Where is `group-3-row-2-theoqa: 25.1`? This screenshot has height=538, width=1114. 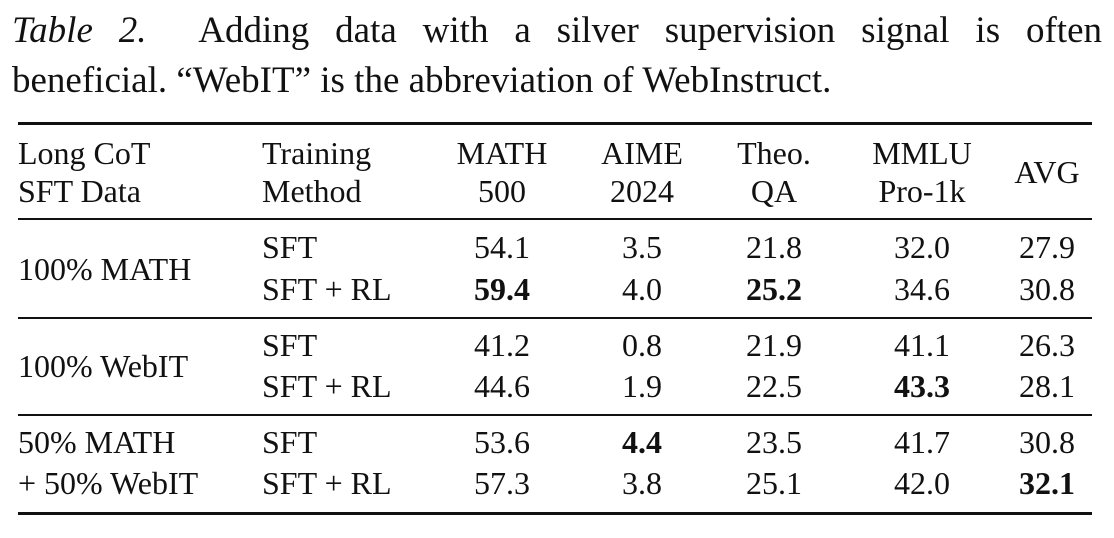
group-3-row-2-theoqa: 25.1 is located at coordinates (774, 483).